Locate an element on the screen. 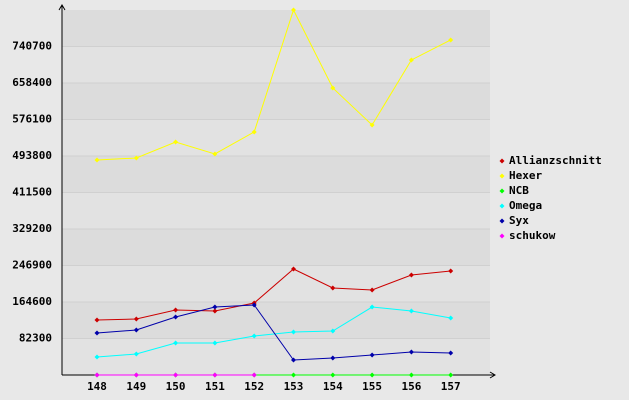  legend-label: schukow is located at coordinates (532, 235).